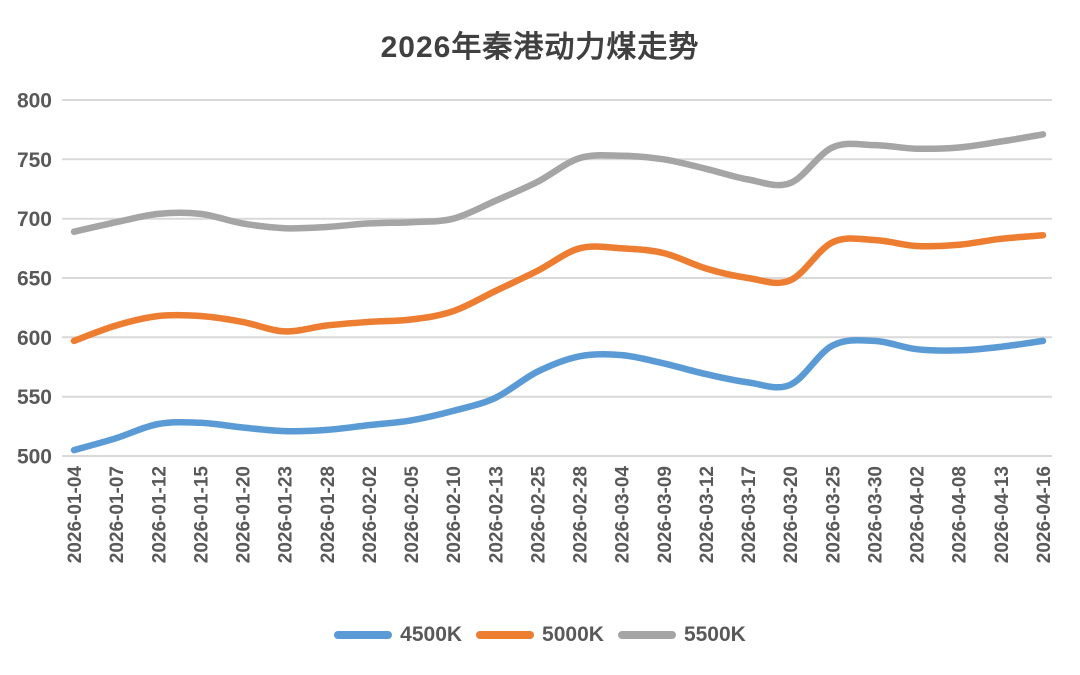 The height and width of the screenshot is (675, 1080). Describe the element at coordinates (34, 101) in the screenshot. I see `y-tick-label-800: 800` at that location.